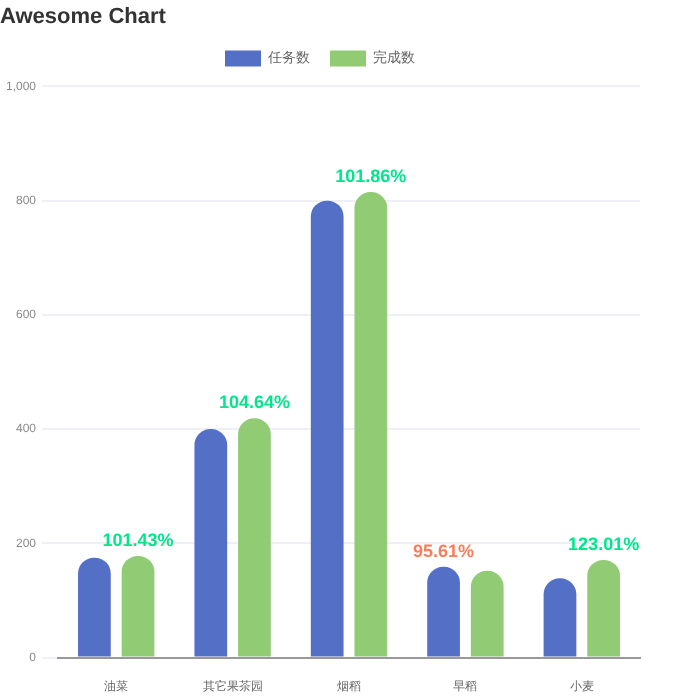 The height and width of the screenshot is (700, 700). I want to click on annotation: 123.01%, so click(604, 543).